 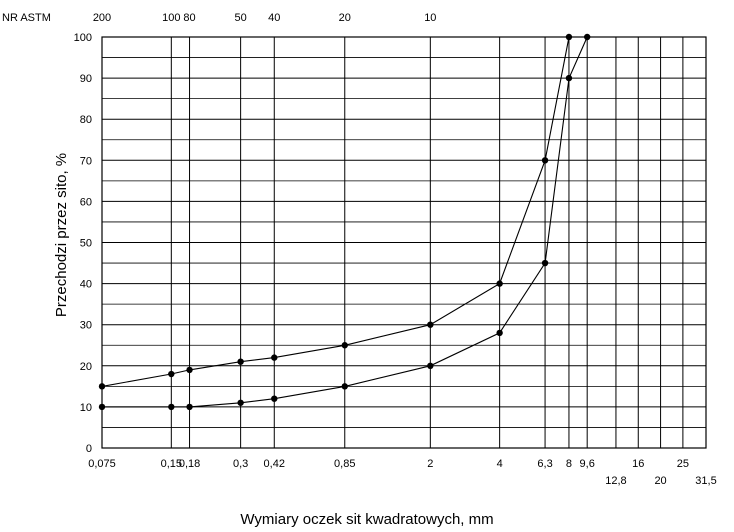 What do you see at coordinates (500, 464) in the screenshot?
I see `x-tick-label: 4` at bounding box center [500, 464].